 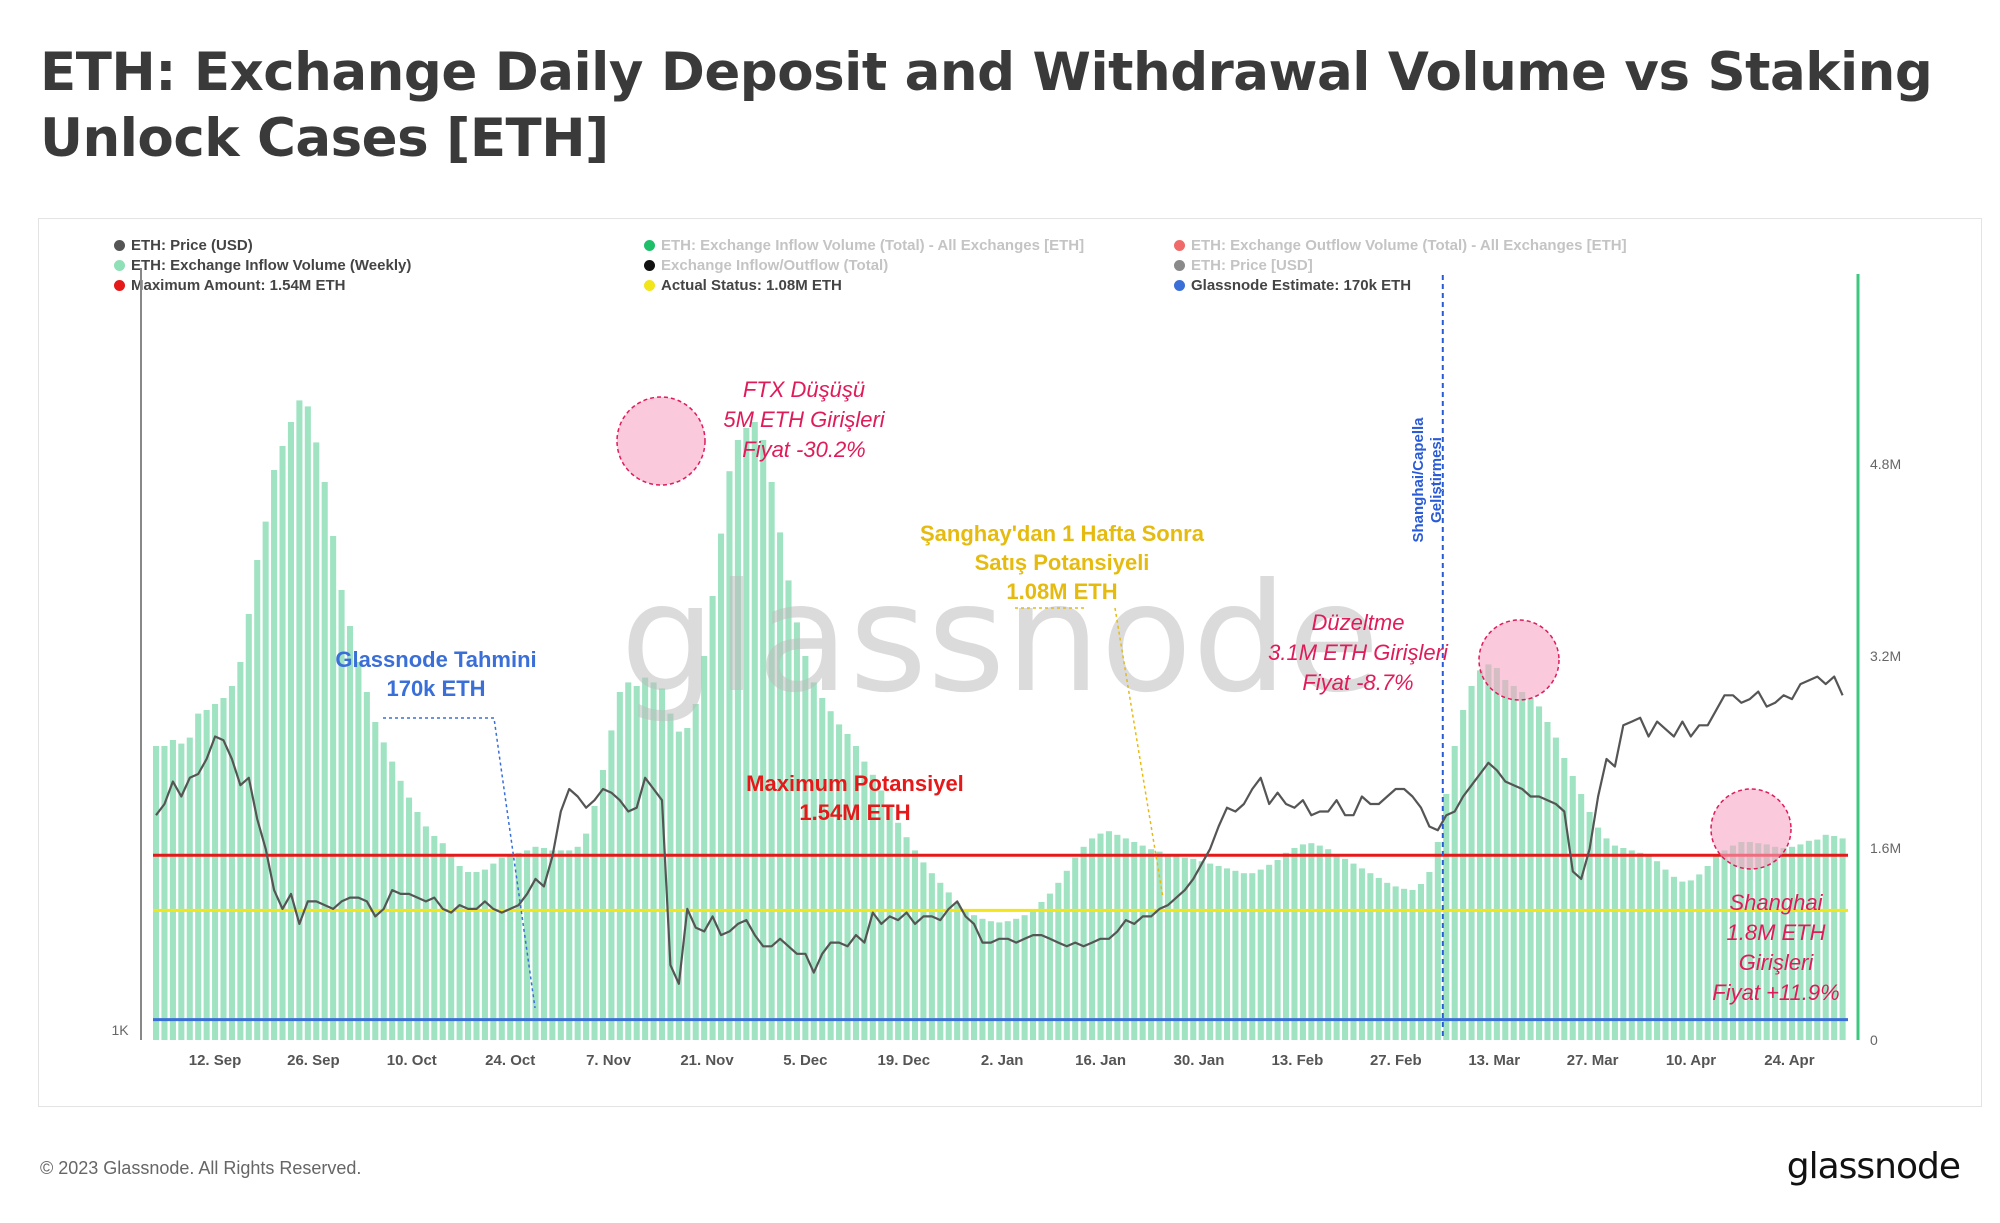 I want to click on legend-item-inflow-outflow: Exchange Inflow/Outflow (Total), so click(x=766, y=265).